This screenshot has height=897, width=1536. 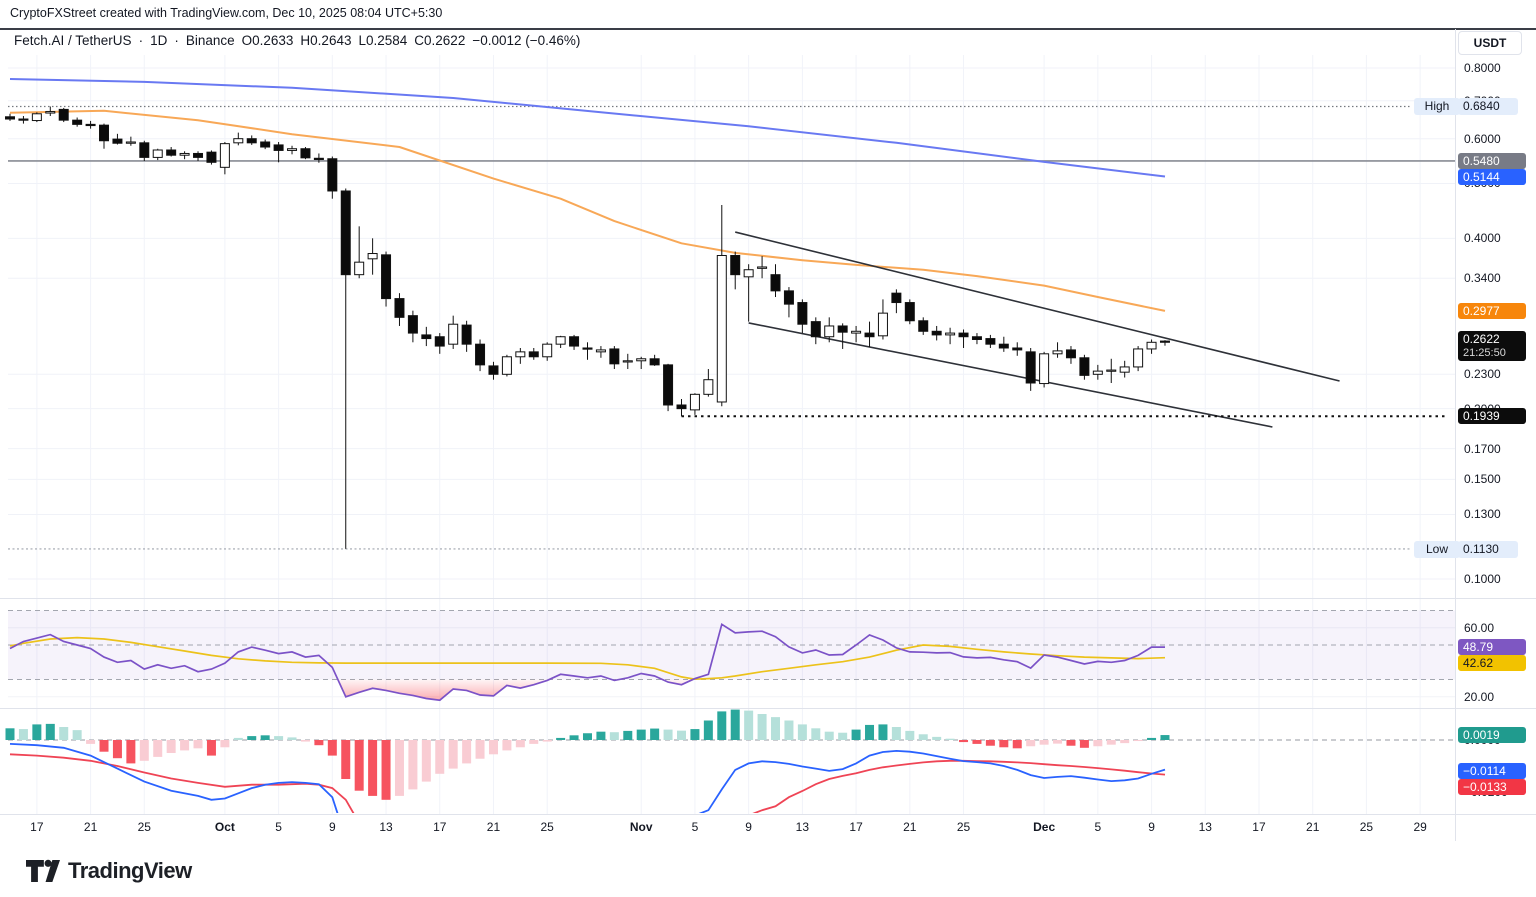 I want to click on ohlc-change: −0.0012 (−0.46%), so click(x=526, y=40).